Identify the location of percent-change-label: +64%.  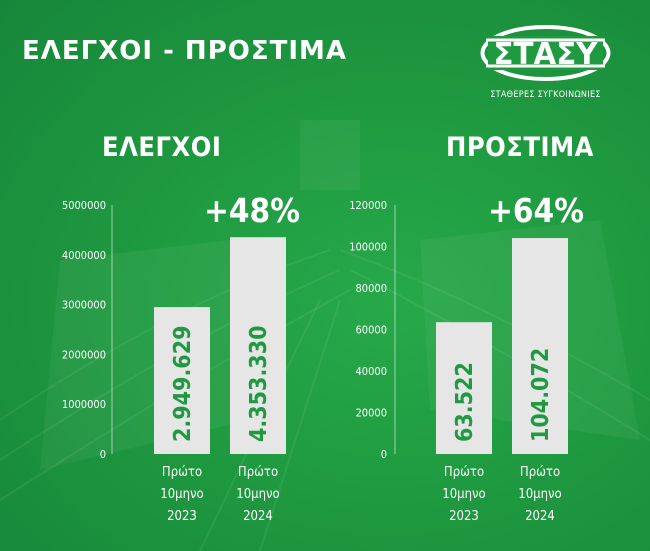
(536, 210).